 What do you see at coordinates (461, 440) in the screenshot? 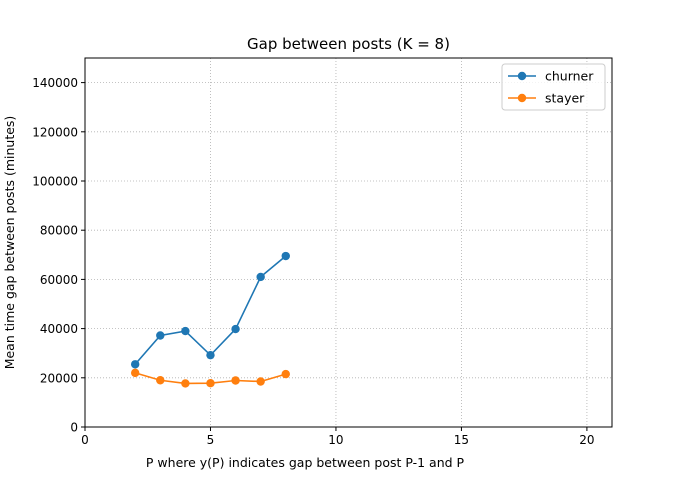
I see `x-tick-label: 15` at bounding box center [461, 440].